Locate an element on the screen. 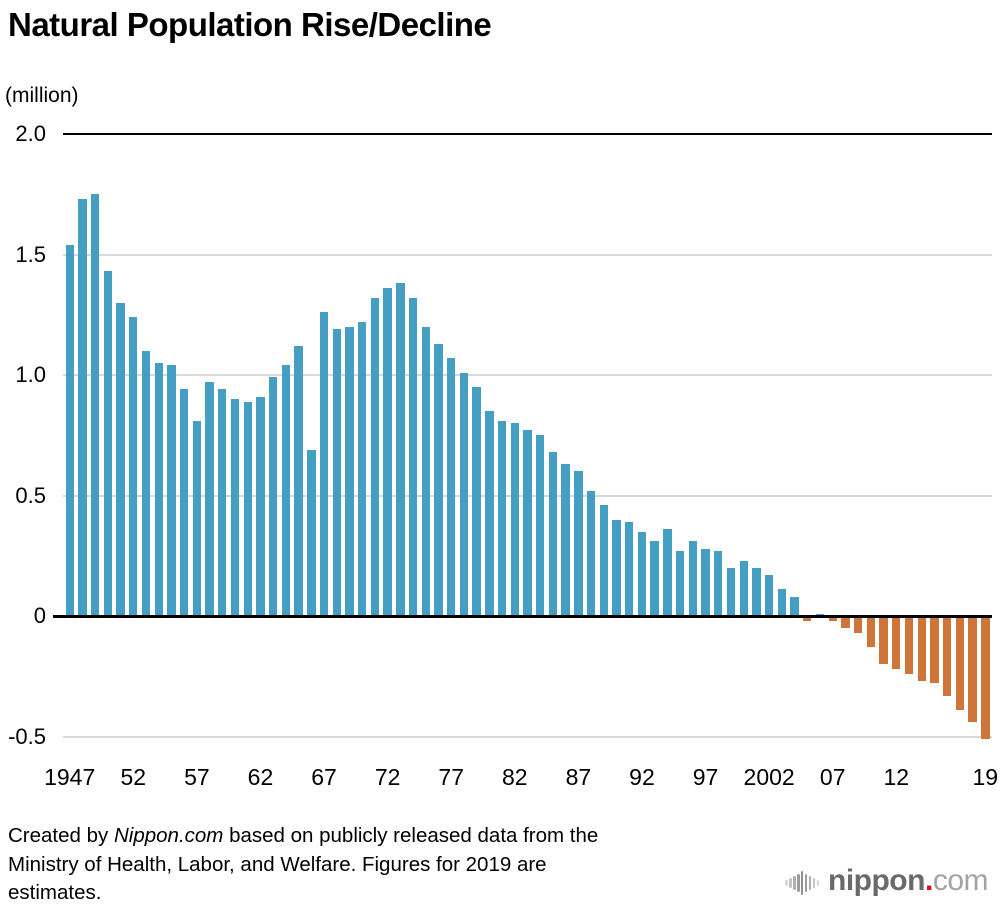 The image size is (1000, 910). bar-1965 is located at coordinates (298, 481).